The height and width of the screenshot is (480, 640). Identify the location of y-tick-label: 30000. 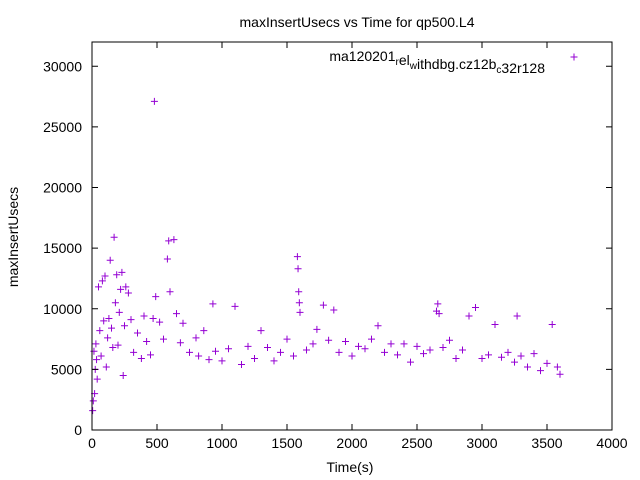
(62, 66).